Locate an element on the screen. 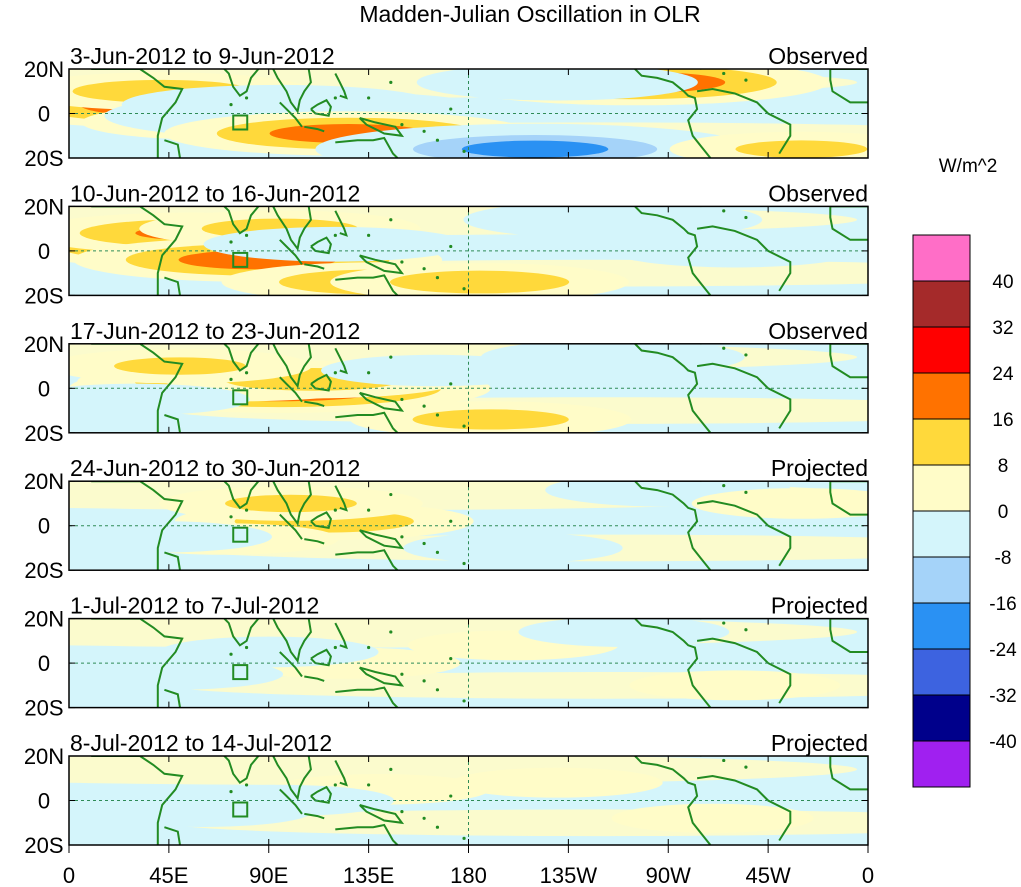 This screenshot has height=887, width=1021. colorbar-label: 8 is located at coordinates (1003, 466).